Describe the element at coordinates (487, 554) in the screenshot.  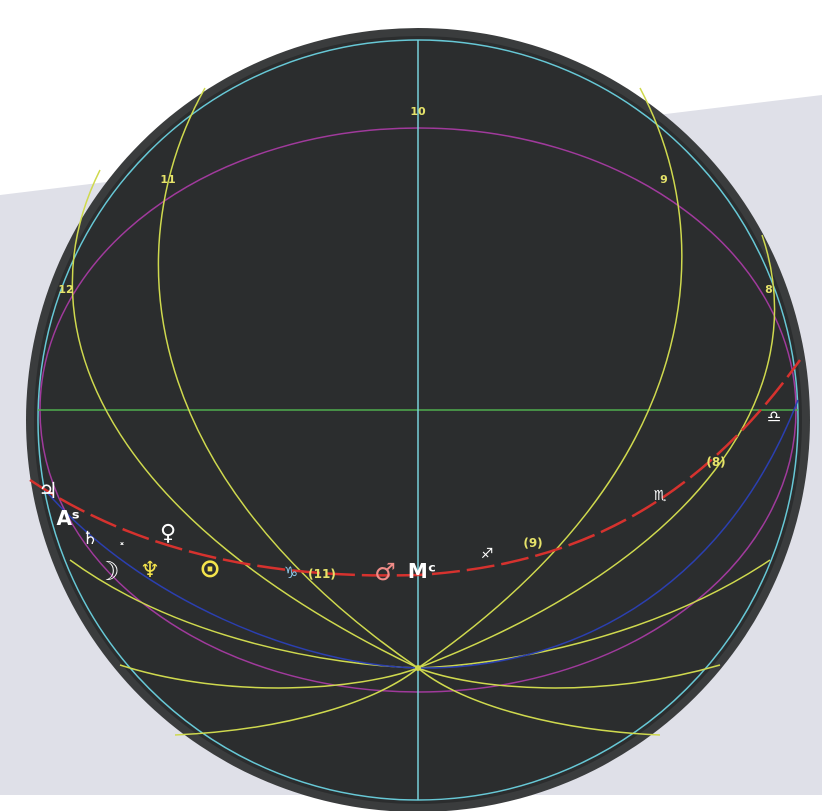
I see `sagittarius-glyph: ♐` at that location.